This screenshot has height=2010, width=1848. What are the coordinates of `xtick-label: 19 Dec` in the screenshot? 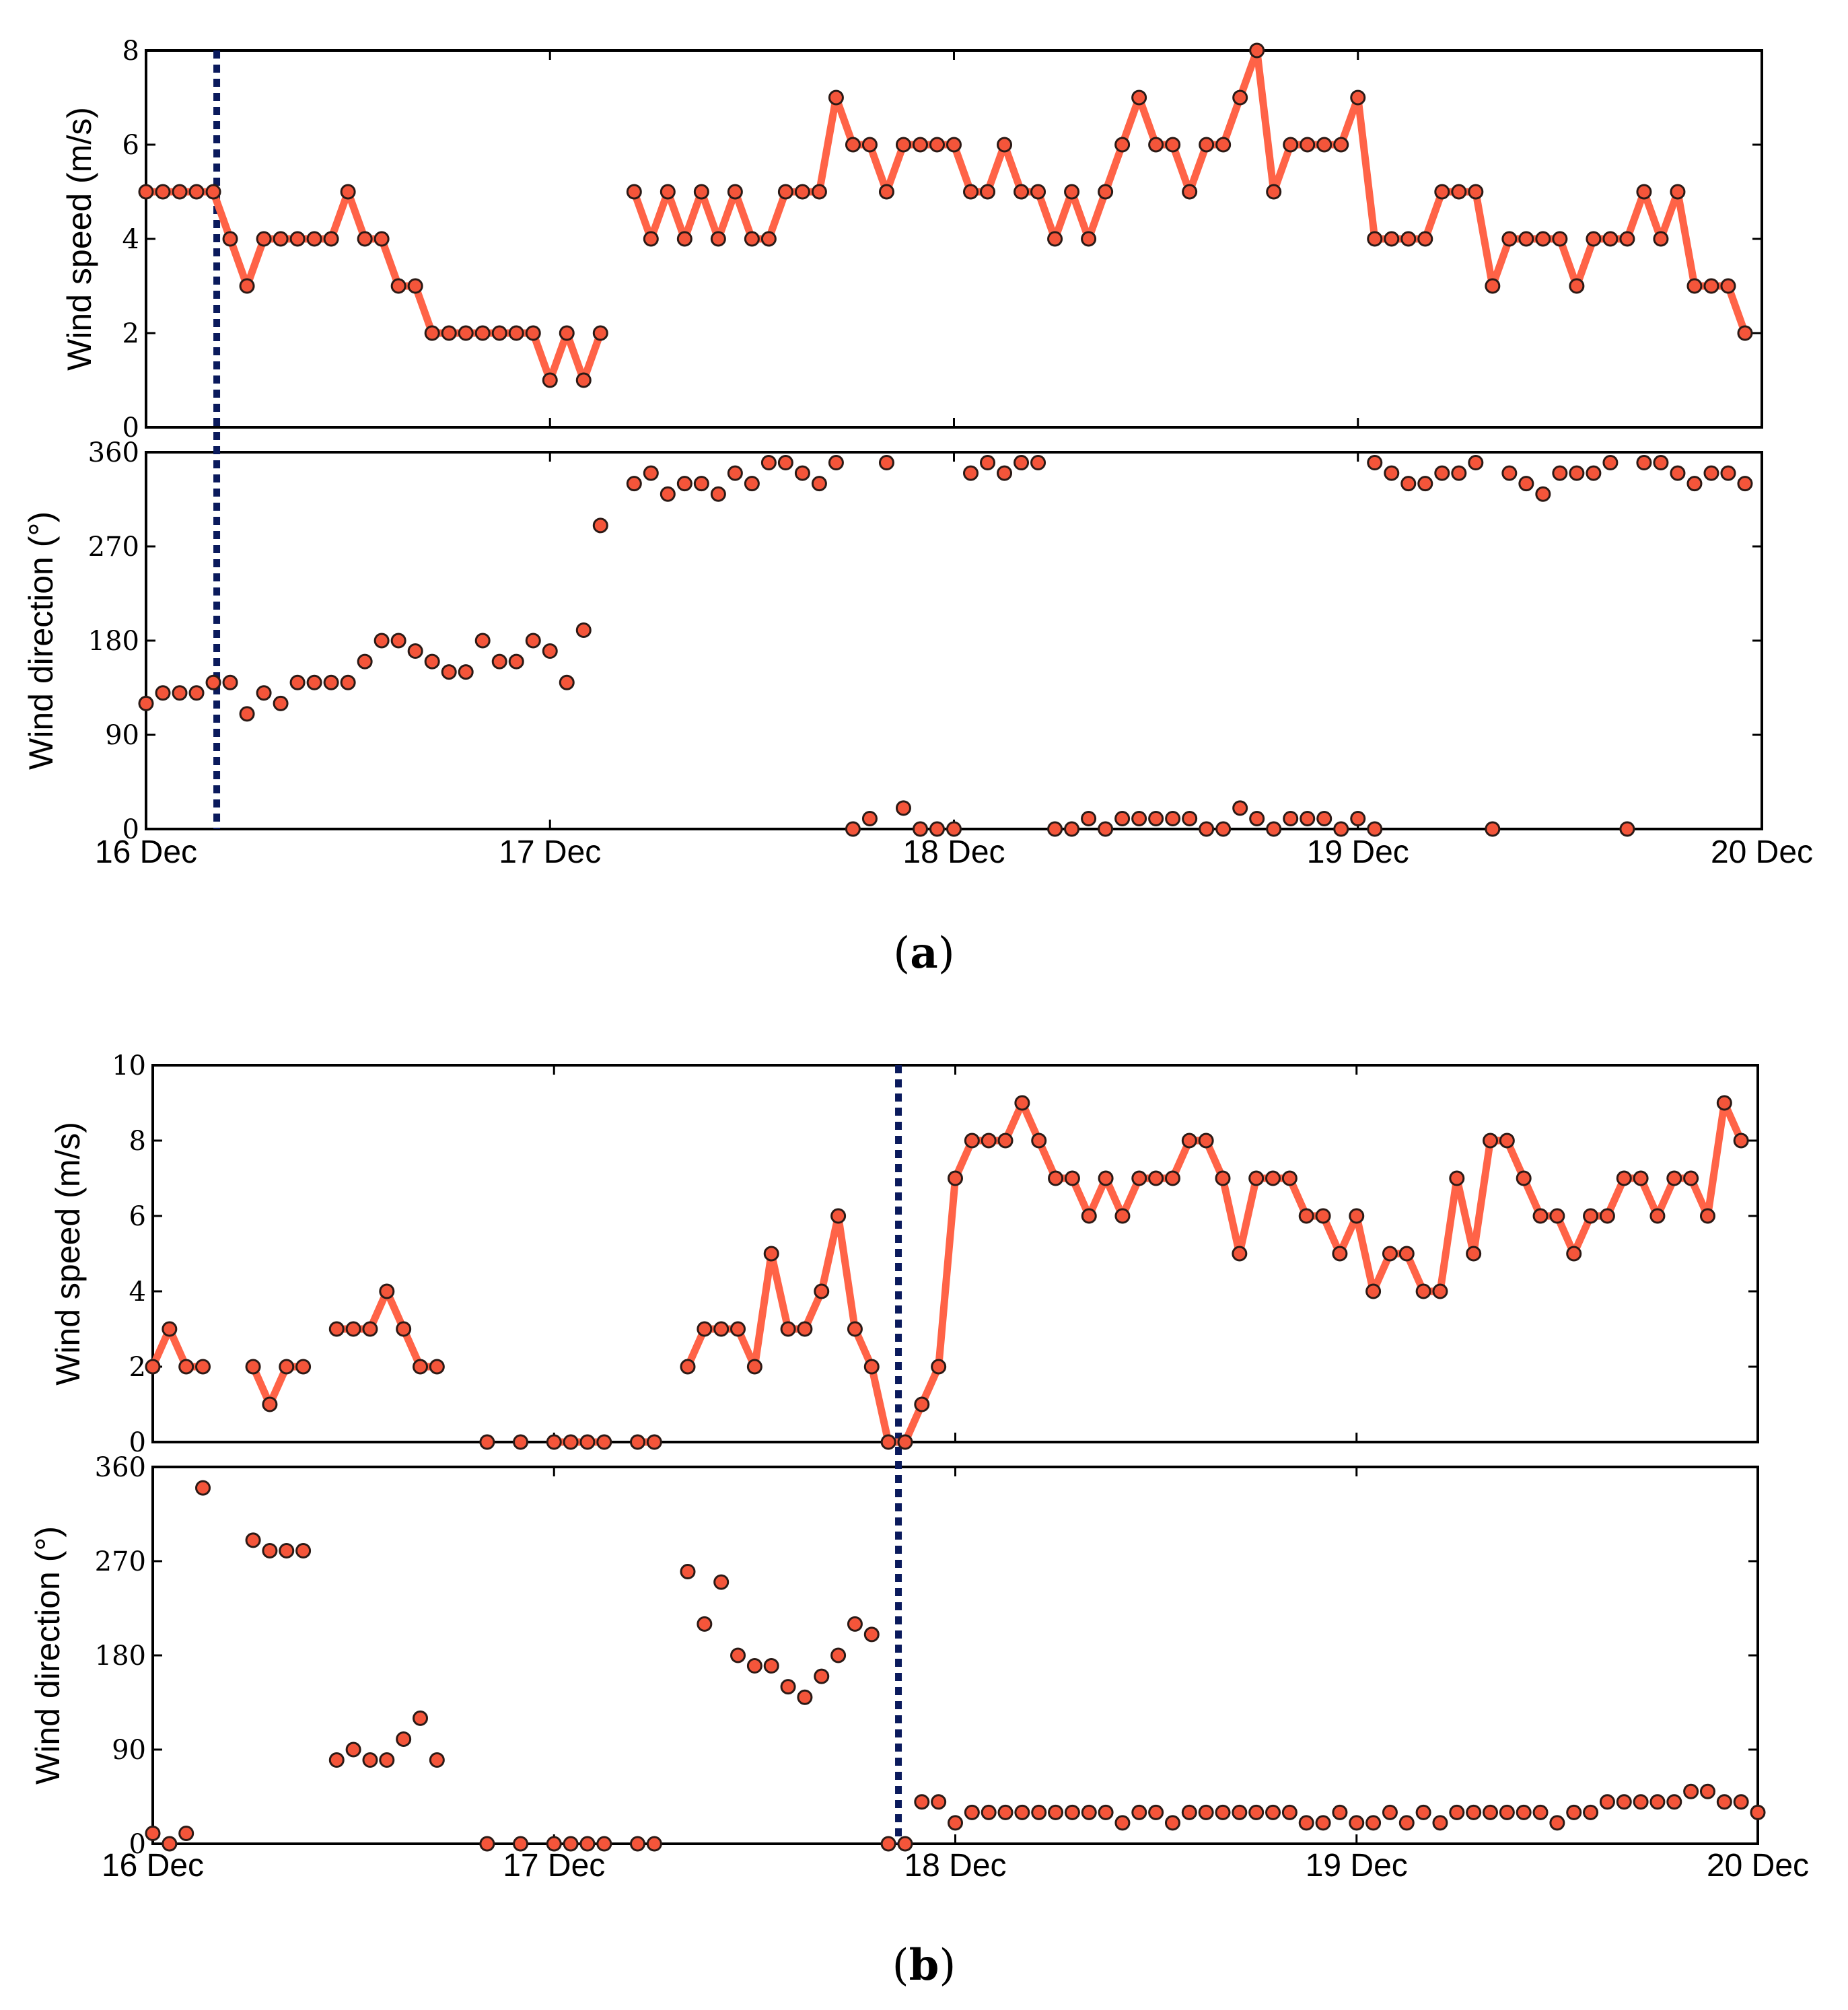 It's located at (1358, 852).